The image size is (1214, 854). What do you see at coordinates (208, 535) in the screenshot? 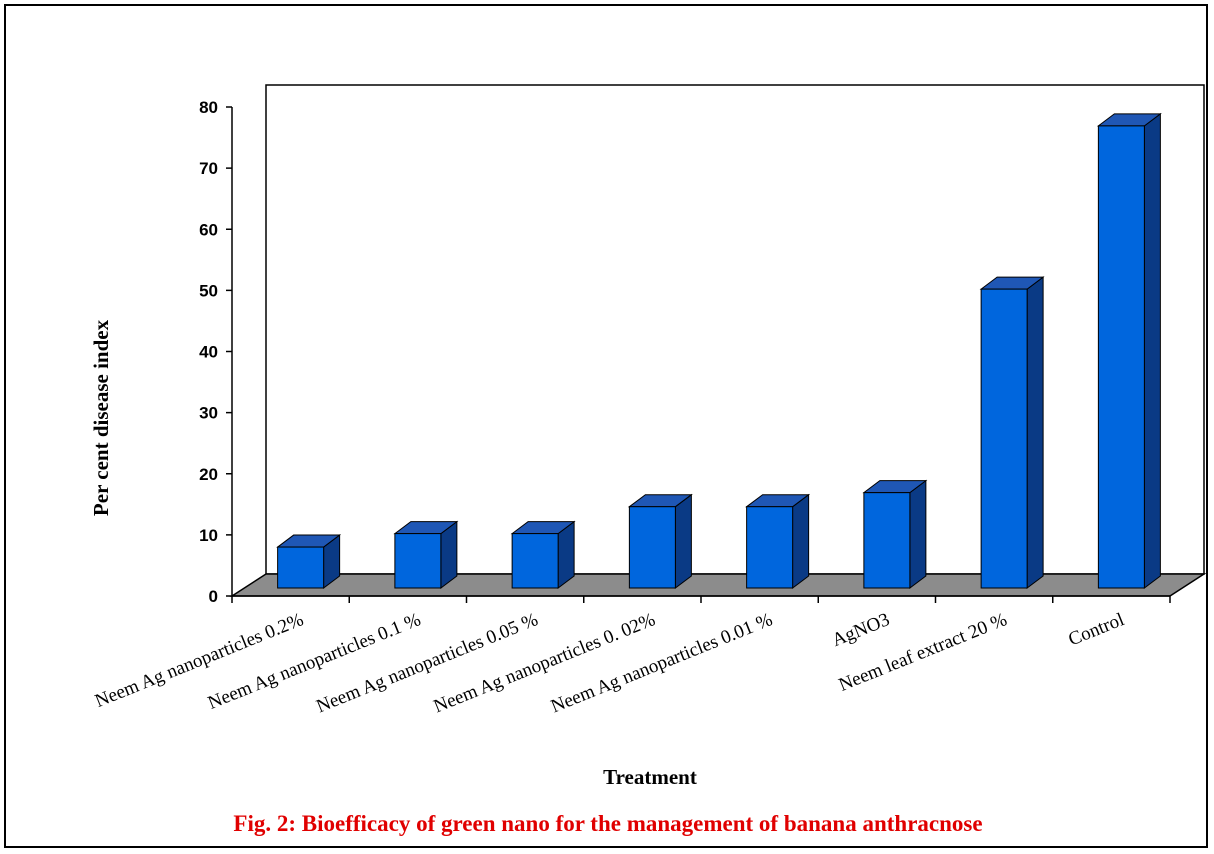
I see `y-tick-label: 10` at bounding box center [208, 535].